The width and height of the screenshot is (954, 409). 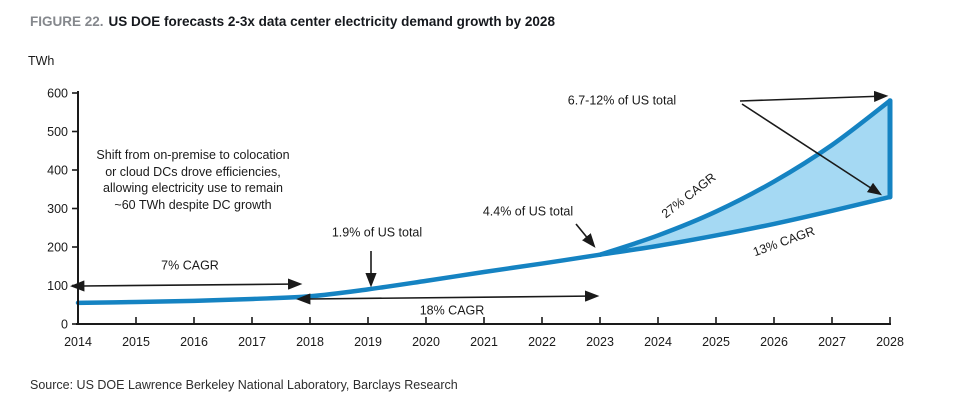 What do you see at coordinates (78, 342) in the screenshot?
I see `x-tick-label: 2014` at bounding box center [78, 342].